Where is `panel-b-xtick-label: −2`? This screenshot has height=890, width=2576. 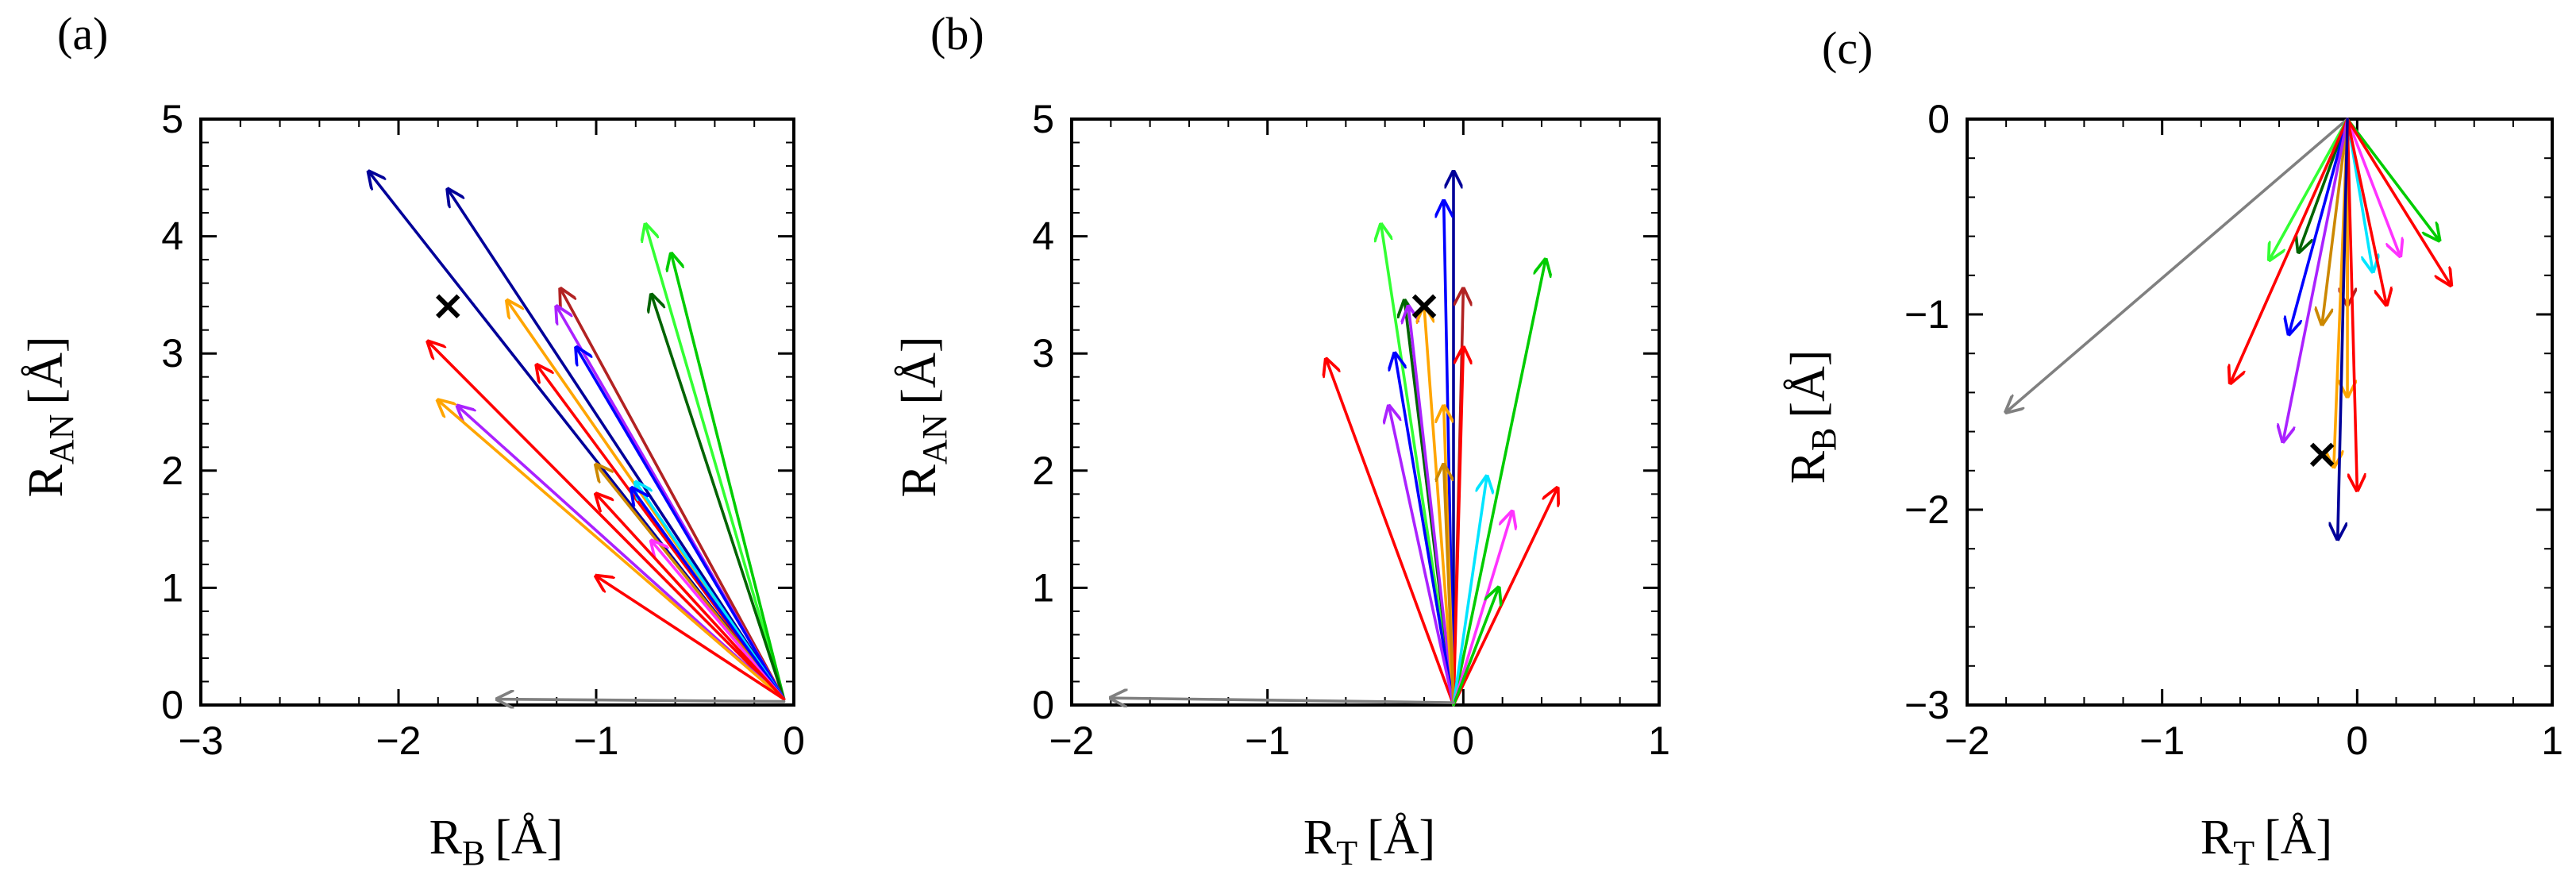
panel-b-xtick-label: −2 is located at coordinates (1071, 741).